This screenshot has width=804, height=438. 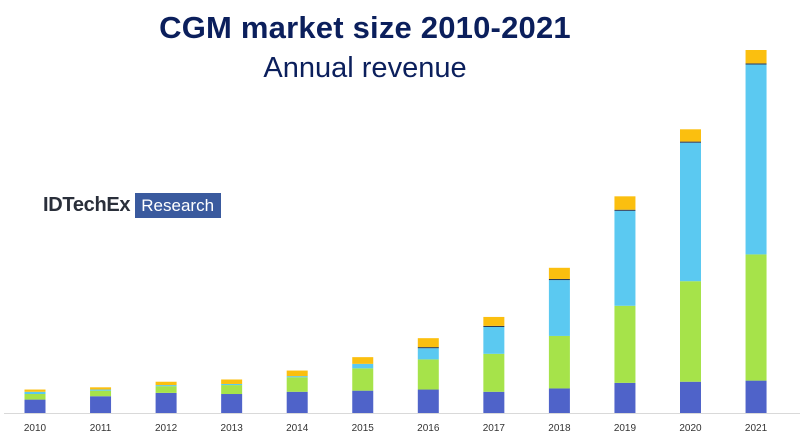 What do you see at coordinates (756, 428) in the screenshot?
I see `x-tick-label-2021: 2021` at bounding box center [756, 428].